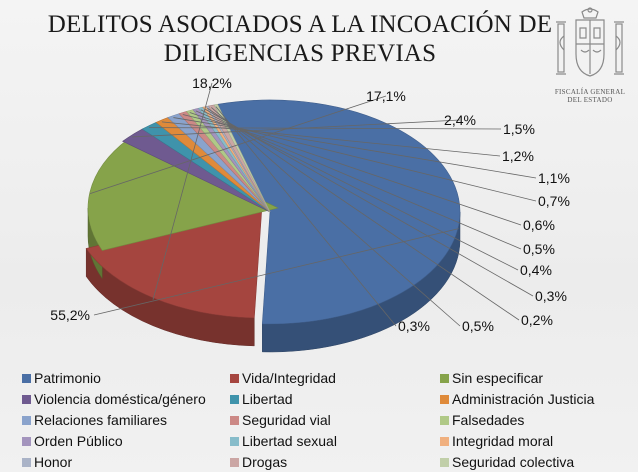 The height and width of the screenshot is (472, 638). I want to click on legend-item-orden-p-blico: Orden Público, so click(72, 441).